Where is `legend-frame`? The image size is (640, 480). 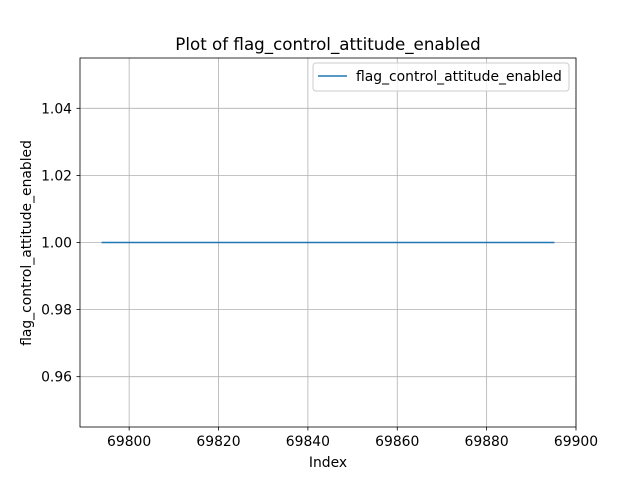
legend-frame is located at coordinates (441, 77).